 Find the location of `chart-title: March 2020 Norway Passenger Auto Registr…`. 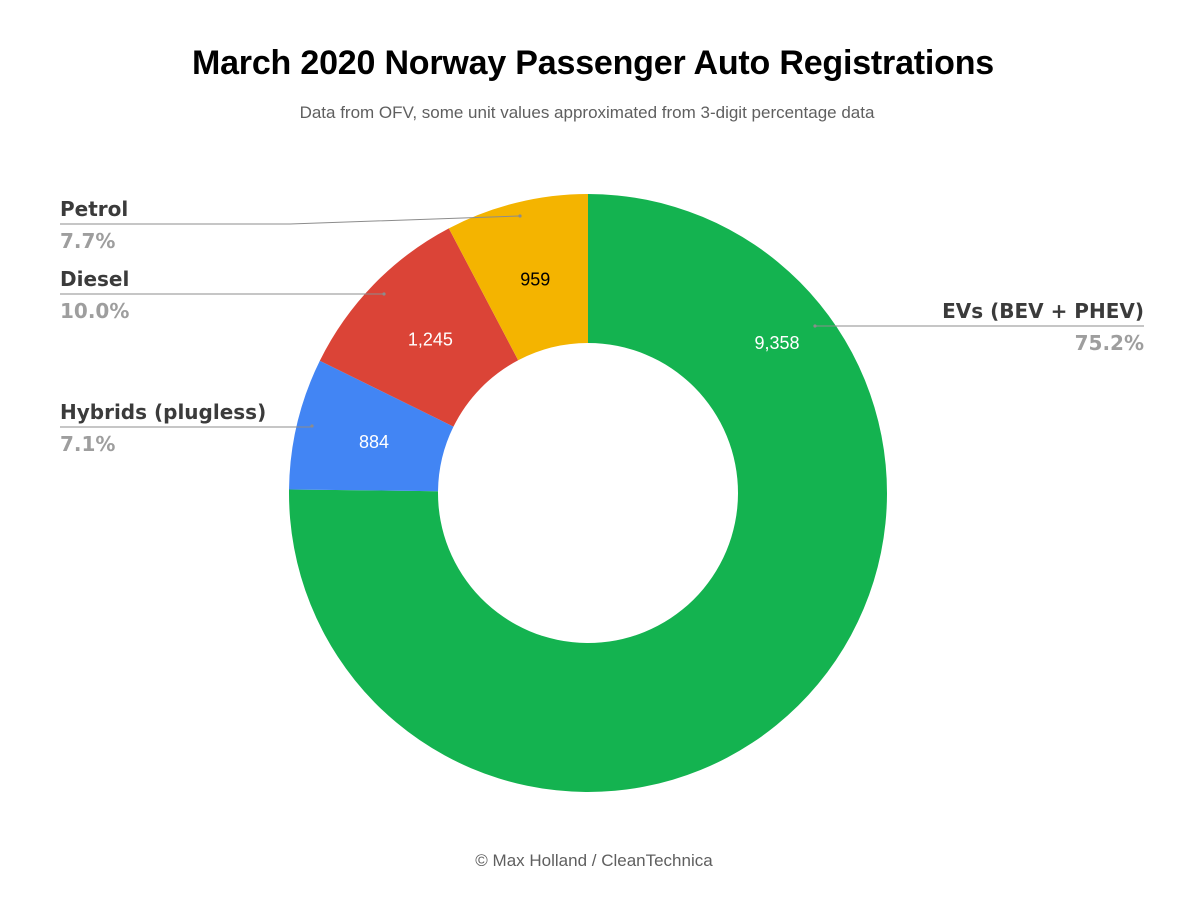

chart-title: March 2020 Norway Passenger Auto Registr… is located at coordinates (593, 63).